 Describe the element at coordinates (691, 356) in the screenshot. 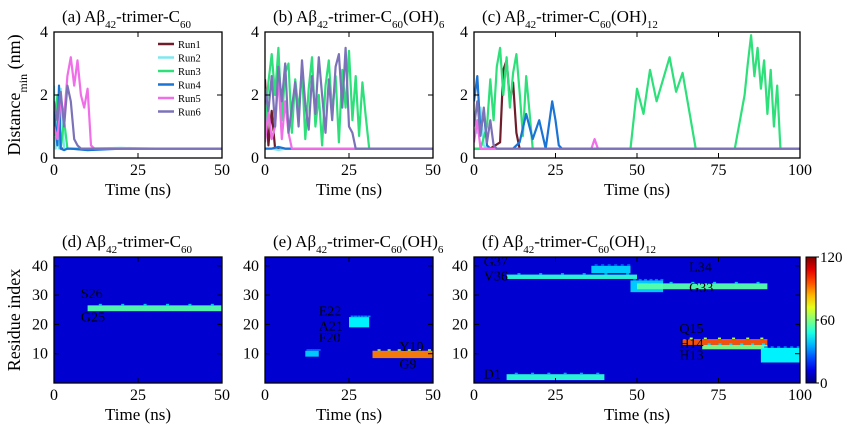

I see `residue-annotation: H13` at that location.